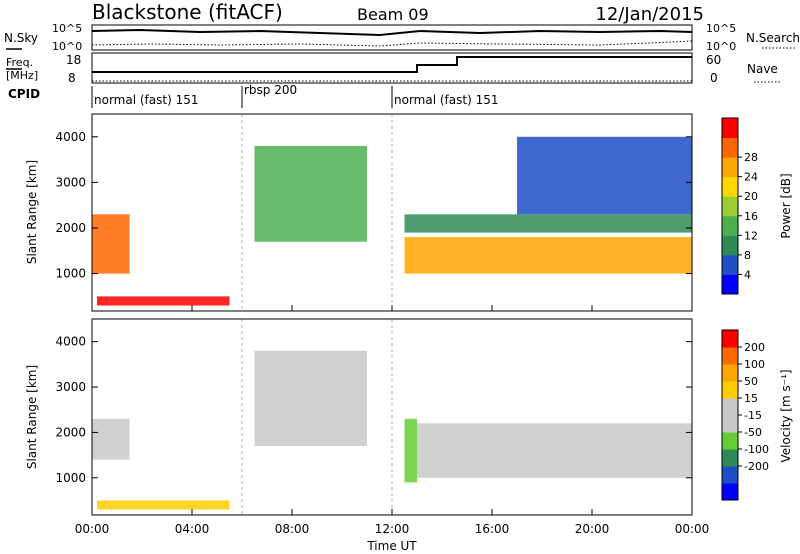 The width and height of the screenshot is (800, 554). What do you see at coordinates (70, 182) in the screenshot?
I see `y-tick-label: 3000` at bounding box center [70, 182].